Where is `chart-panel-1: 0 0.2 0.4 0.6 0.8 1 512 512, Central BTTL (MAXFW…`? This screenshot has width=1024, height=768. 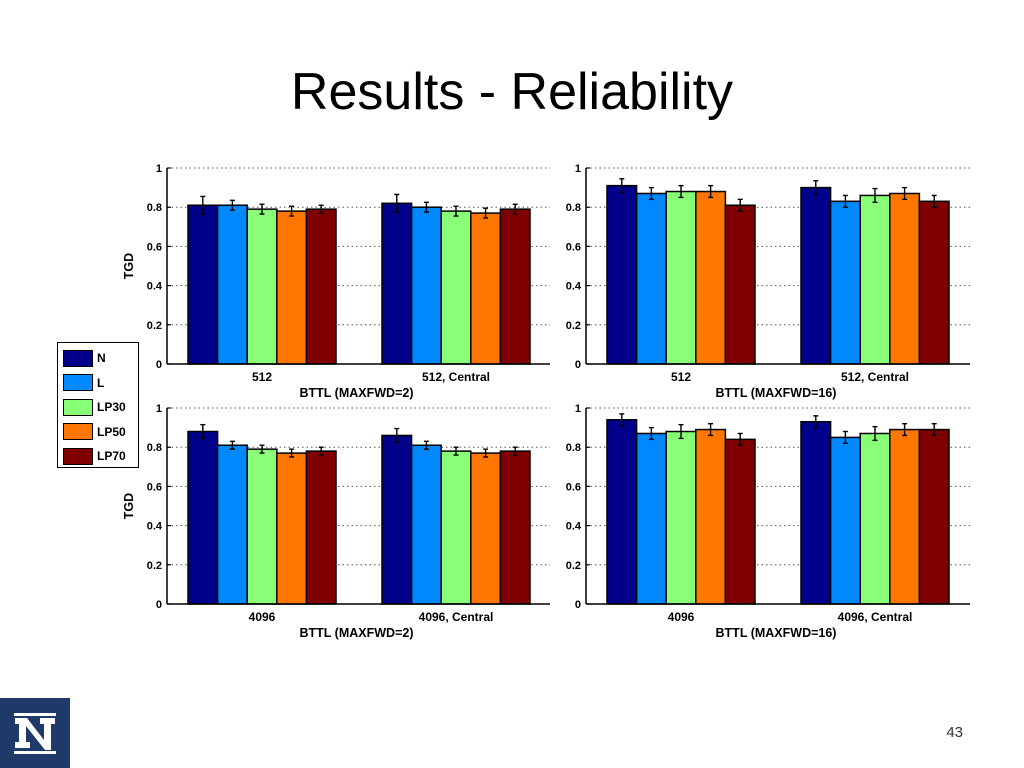
chart-panel-1: 0 0.2 0.4 0.6 0.8 1 512 512, Central BTTL (MAXFW… is located at coordinates (336, 281).